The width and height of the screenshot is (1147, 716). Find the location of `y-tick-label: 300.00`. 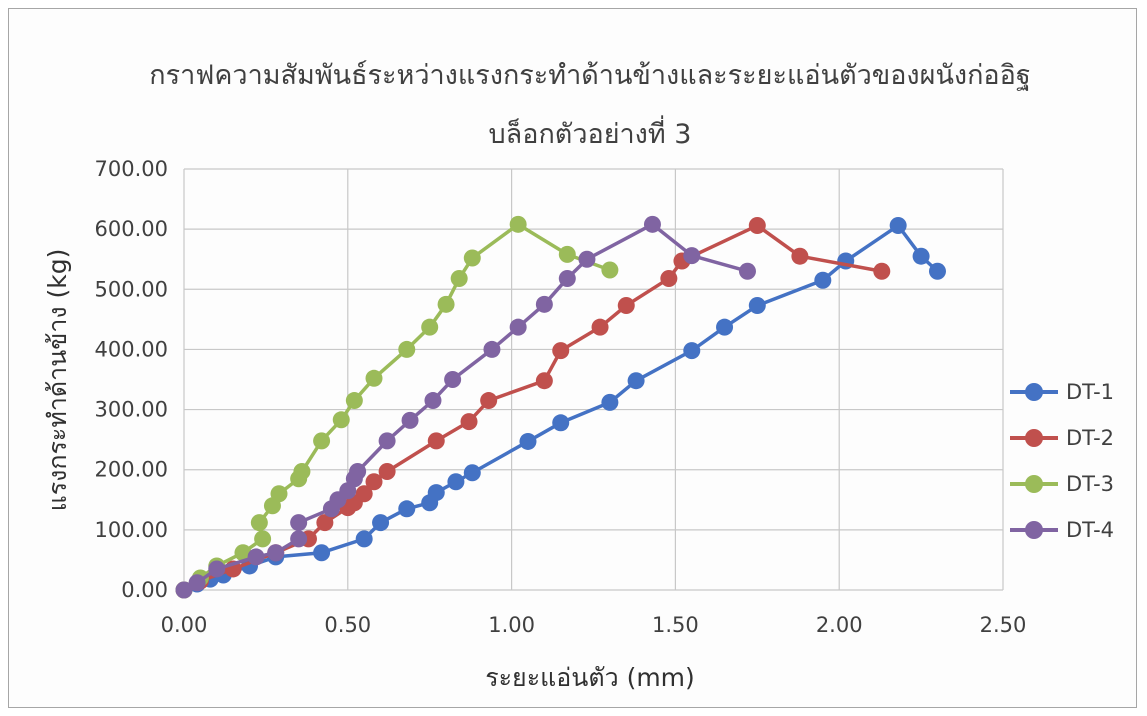

y-tick-label: 300.00 is located at coordinates (131, 410).